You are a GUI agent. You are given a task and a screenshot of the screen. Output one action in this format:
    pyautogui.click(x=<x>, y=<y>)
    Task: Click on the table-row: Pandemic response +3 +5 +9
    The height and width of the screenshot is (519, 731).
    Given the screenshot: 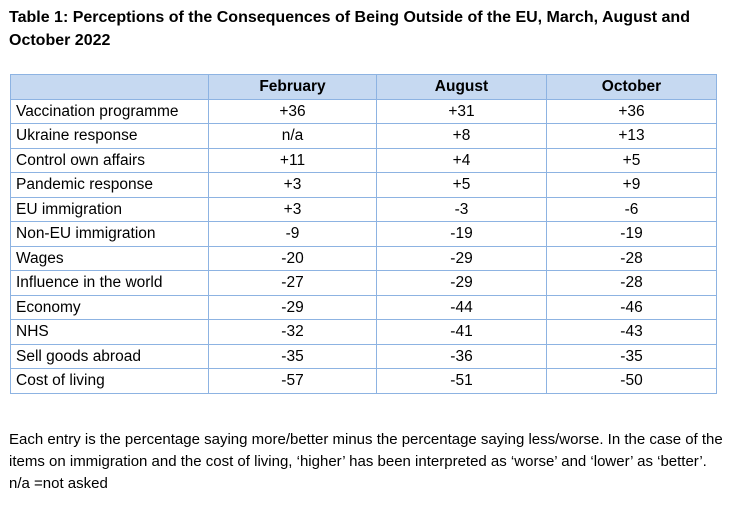 What is the action you would take?
    pyautogui.click(x=363, y=185)
    